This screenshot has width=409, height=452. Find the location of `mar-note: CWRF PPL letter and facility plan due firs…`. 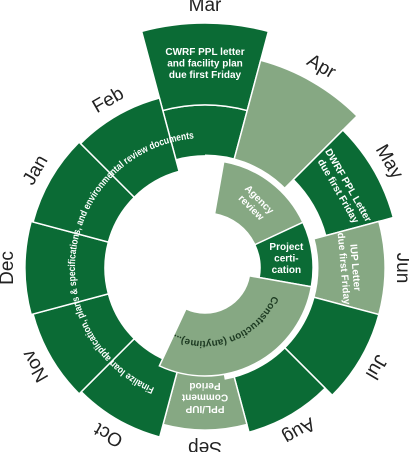

mar-note: CWRF PPL letter and facility plan due firs… is located at coordinates (204, 64).